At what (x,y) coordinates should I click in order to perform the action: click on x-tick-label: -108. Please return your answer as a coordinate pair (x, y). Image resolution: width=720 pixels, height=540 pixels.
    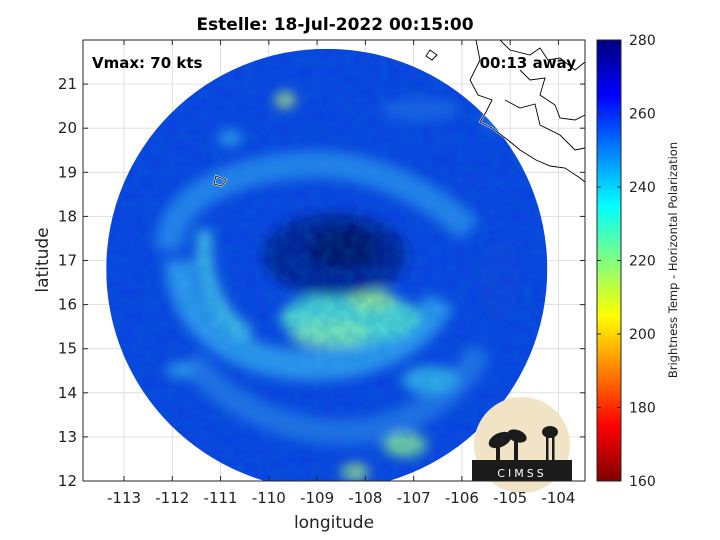
    Looking at the image, I should click on (365, 498).